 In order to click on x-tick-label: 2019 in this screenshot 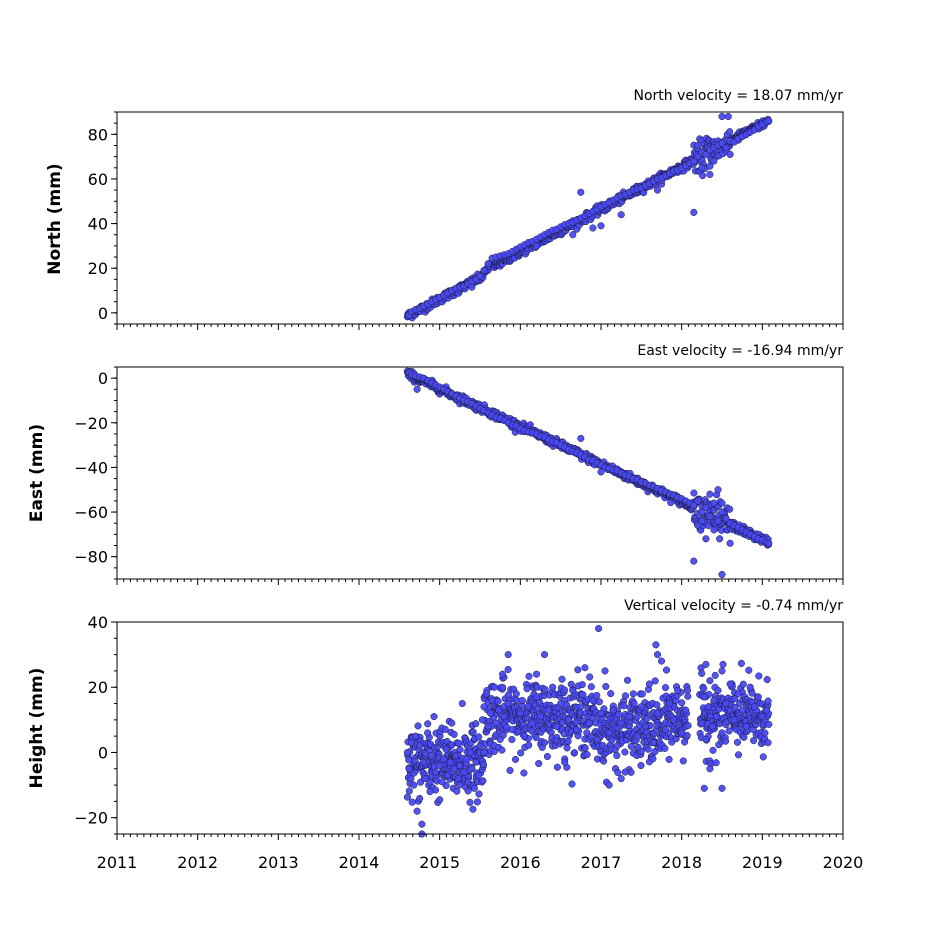, I will do `click(762, 862)`.